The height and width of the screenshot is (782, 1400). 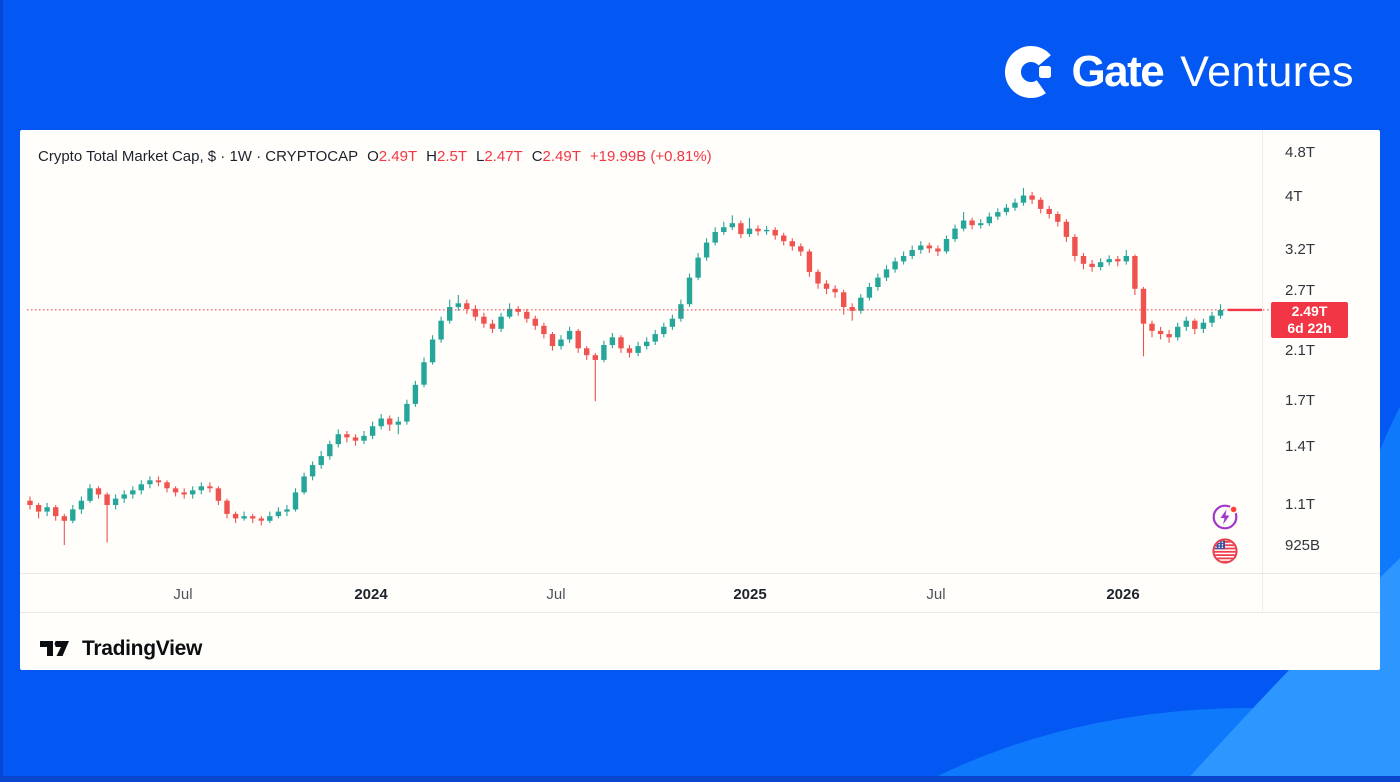 What do you see at coordinates (392, 156) in the screenshot?
I see `ohlc-token: O2.49T` at bounding box center [392, 156].